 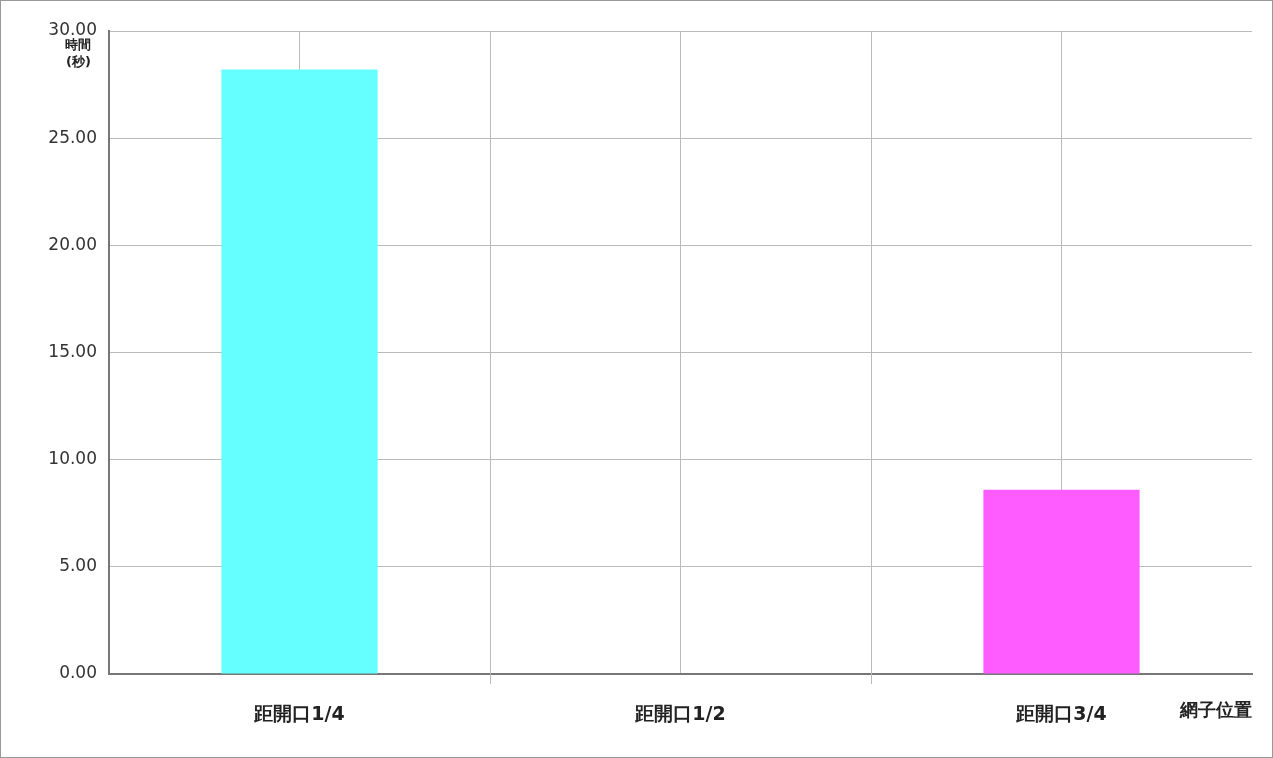 I want to click on x-tick-label: 距開口1/4, so click(x=299, y=713).